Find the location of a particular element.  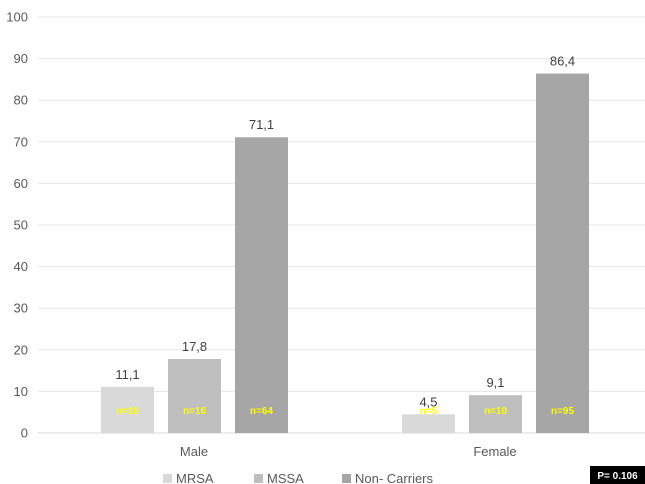

p-value-text: P= 0.106 is located at coordinates (617, 476).